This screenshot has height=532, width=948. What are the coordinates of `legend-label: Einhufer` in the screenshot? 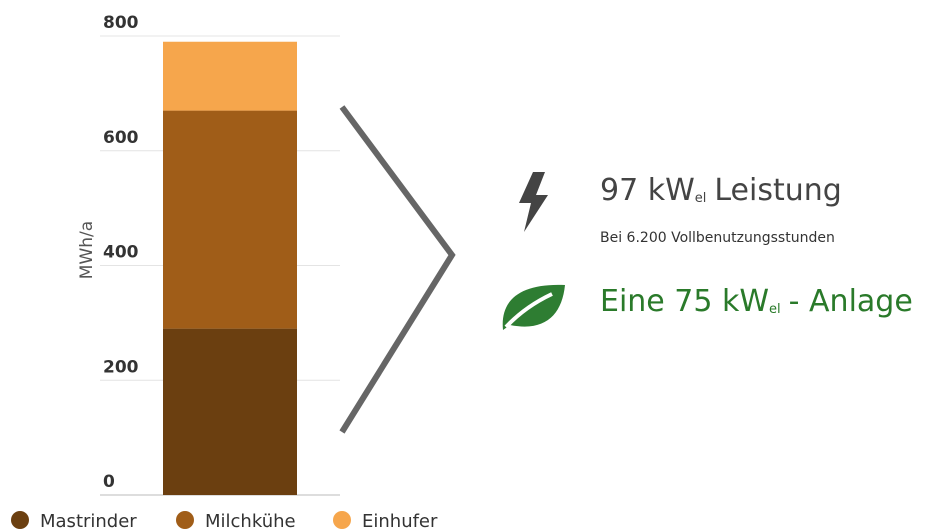 It's located at (400, 521).